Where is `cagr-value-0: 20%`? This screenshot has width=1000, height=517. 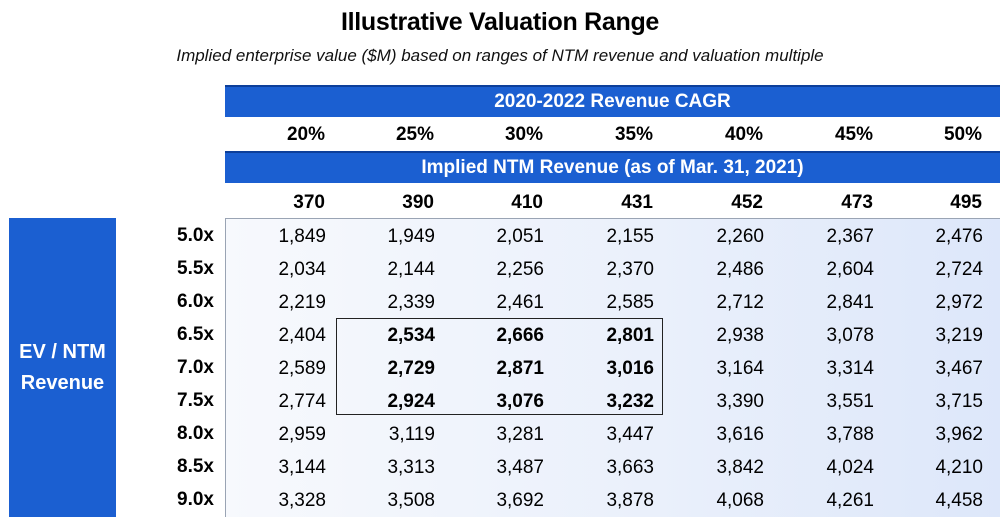
cagr-value-0: 20% is located at coordinates (305, 134).